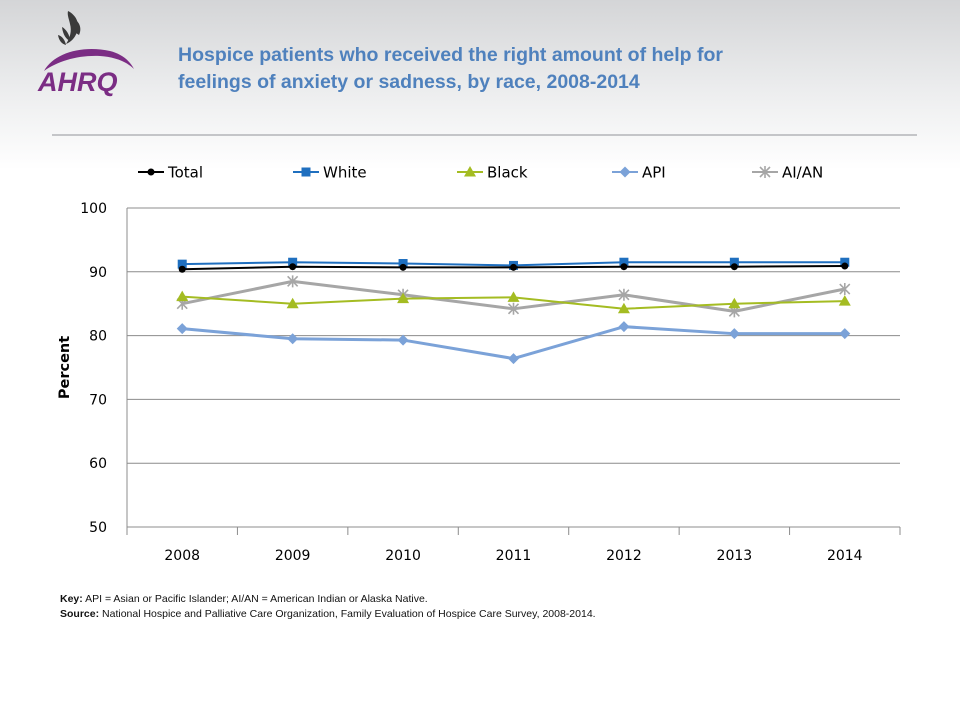  Describe the element at coordinates (403, 556) in the screenshot. I see `x-tick-label-2010: 2010` at that location.